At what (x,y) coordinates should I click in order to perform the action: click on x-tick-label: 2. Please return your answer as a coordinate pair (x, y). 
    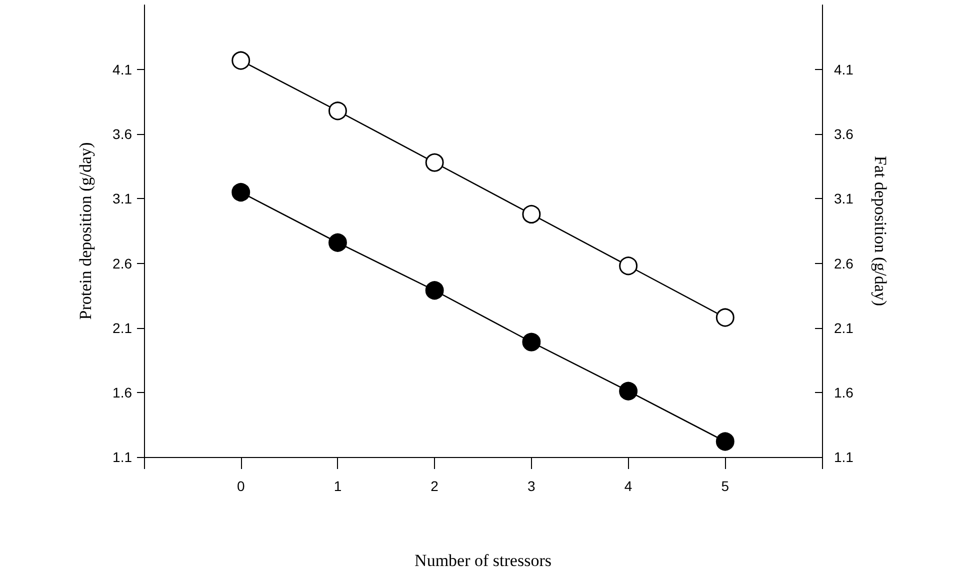
    Looking at the image, I should click on (434, 486).